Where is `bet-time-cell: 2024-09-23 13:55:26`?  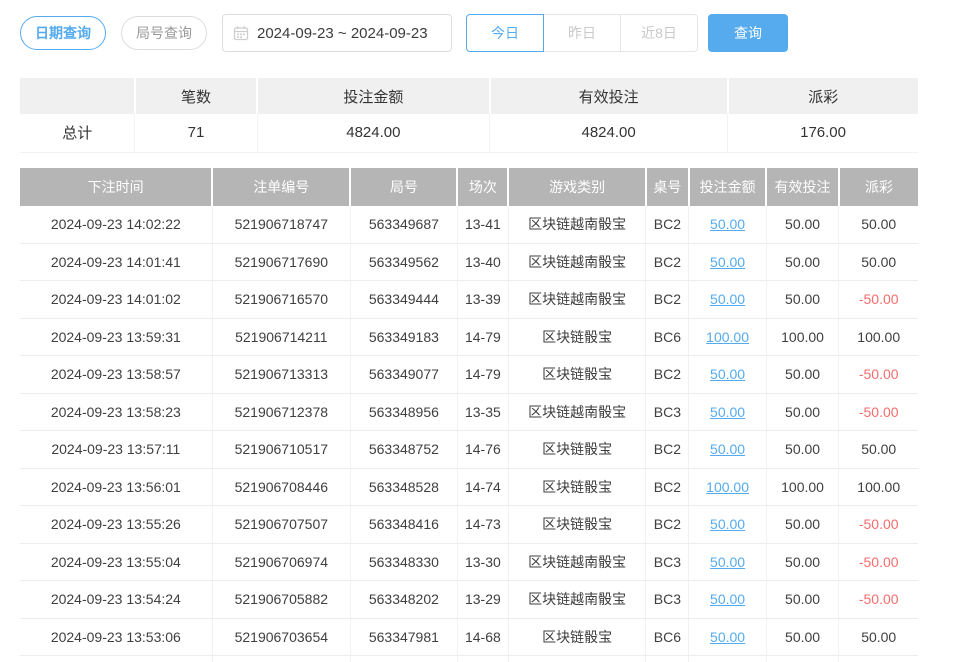
bet-time-cell: 2024-09-23 13:55:26 is located at coordinates (116, 524).